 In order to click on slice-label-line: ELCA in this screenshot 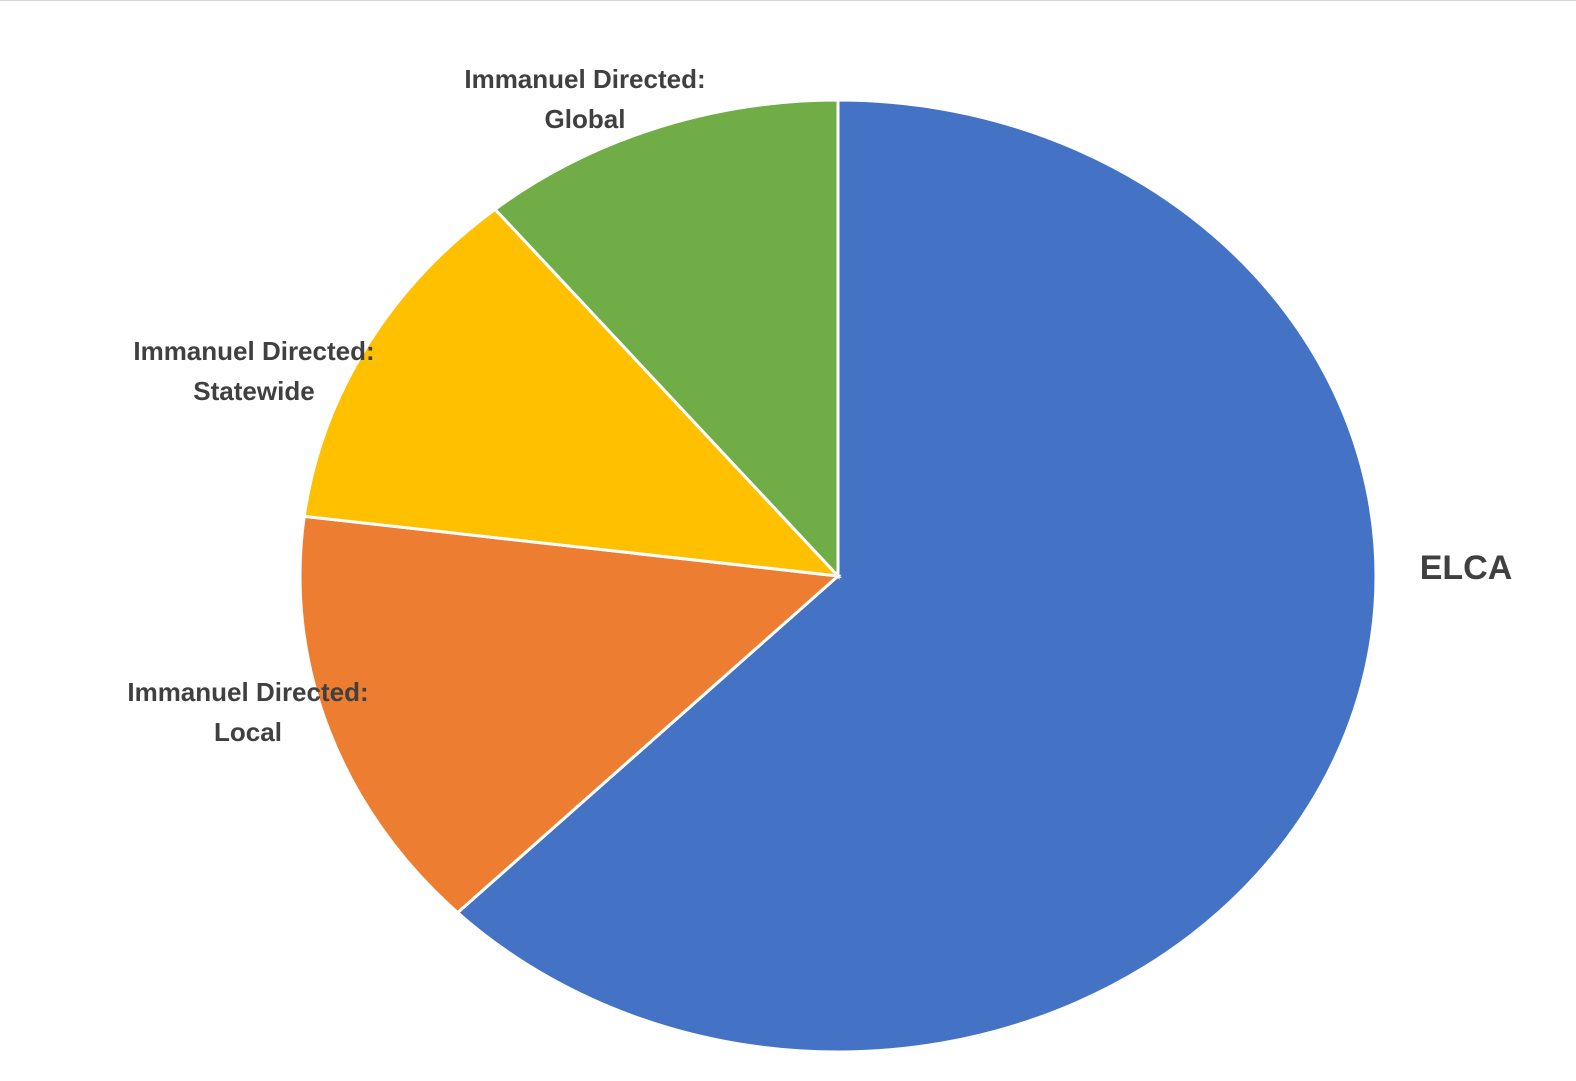, I will do `click(1466, 568)`.